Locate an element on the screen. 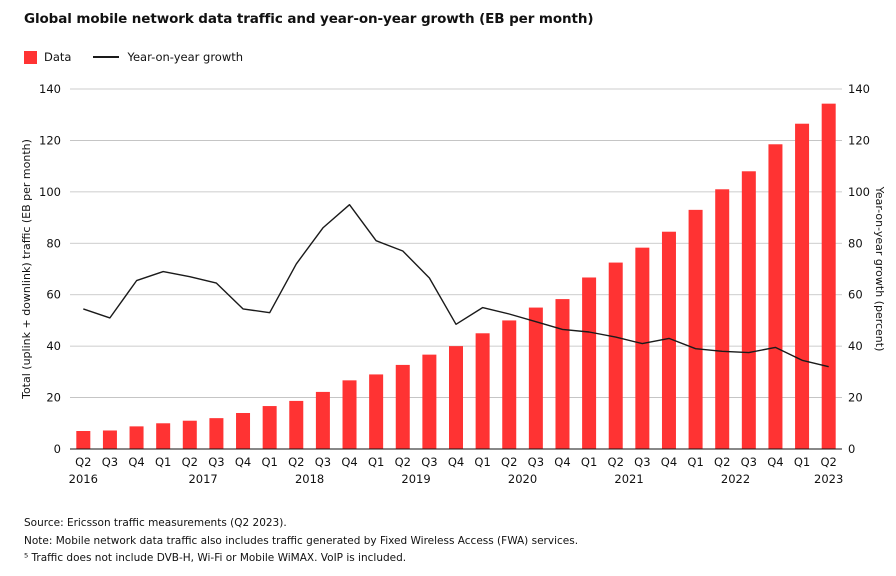 The image size is (896, 576). y-tick-label: 120 is located at coordinates (50, 140).